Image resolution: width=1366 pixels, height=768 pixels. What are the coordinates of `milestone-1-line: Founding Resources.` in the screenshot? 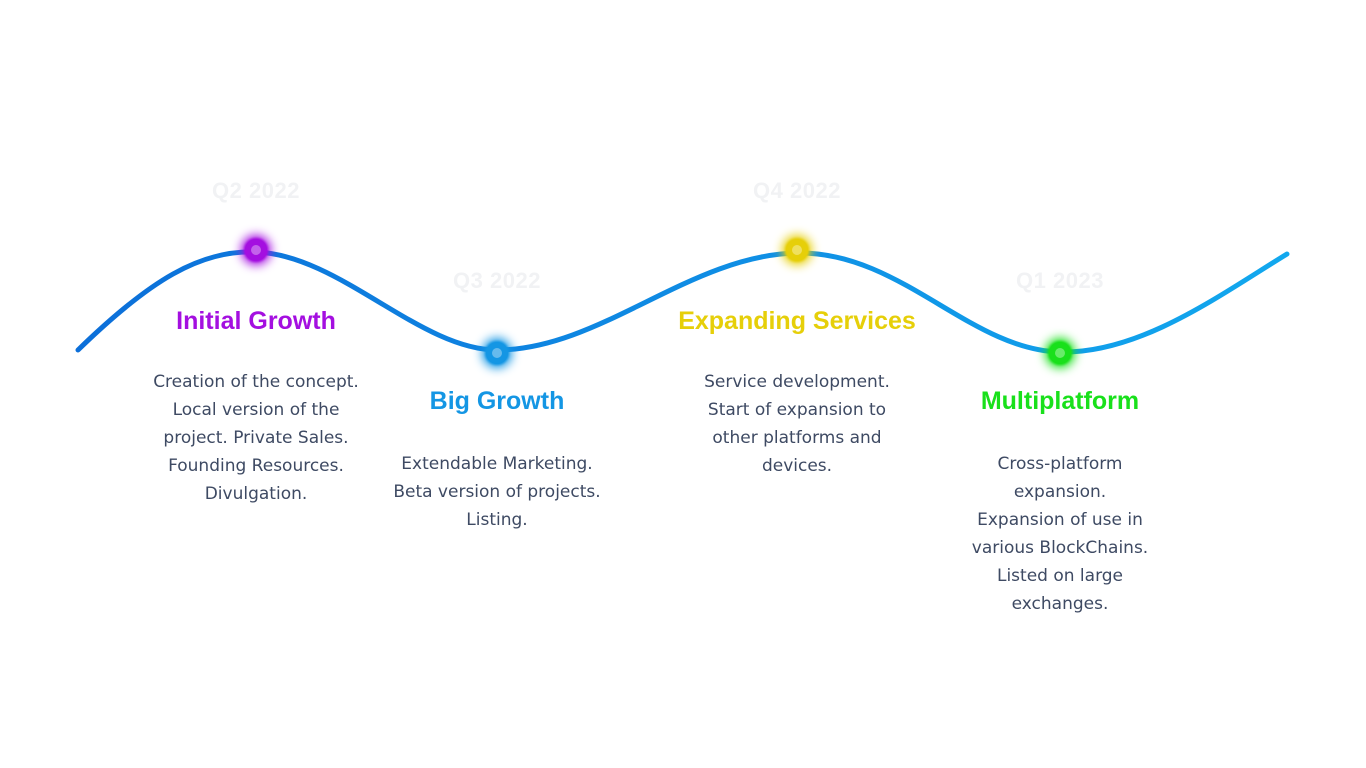 It's located at (256, 466).